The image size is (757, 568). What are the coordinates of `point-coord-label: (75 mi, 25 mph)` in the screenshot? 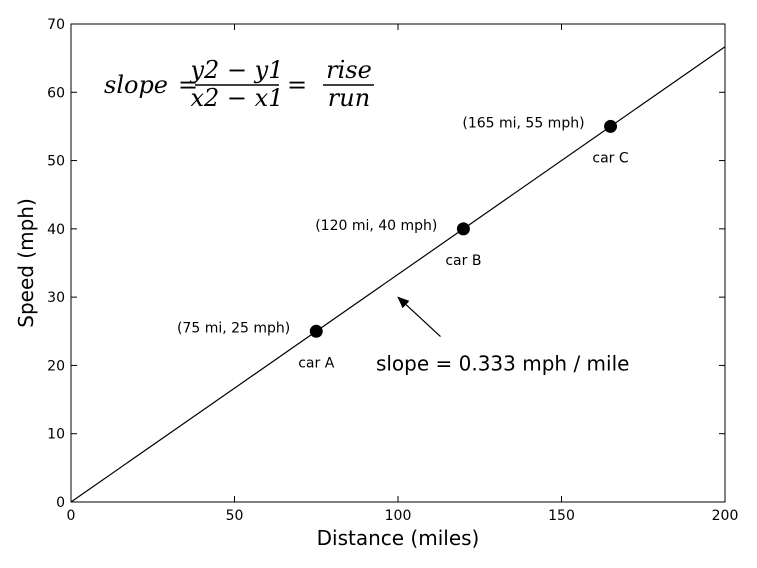 It's located at (233, 328).